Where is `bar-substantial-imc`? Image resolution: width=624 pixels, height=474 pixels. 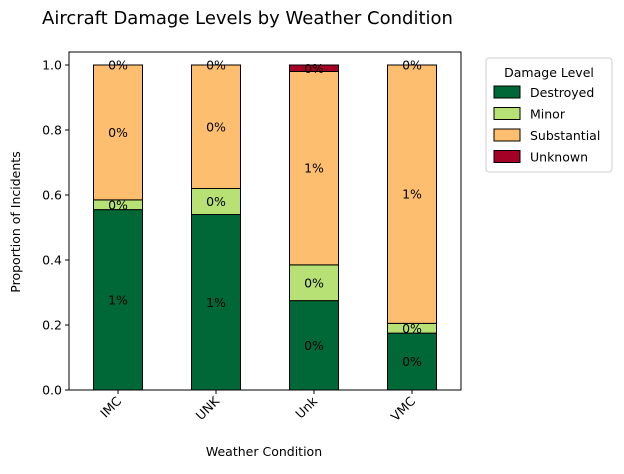
bar-substantial-imc is located at coordinates (118, 132).